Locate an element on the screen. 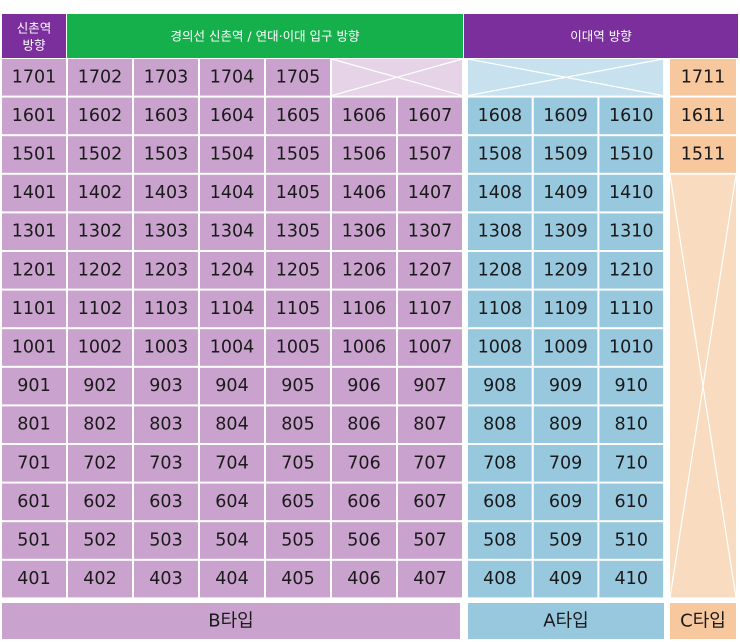 The width and height of the screenshot is (740, 642). header-corner-line1: 신촌역 is located at coordinates (34, 28).